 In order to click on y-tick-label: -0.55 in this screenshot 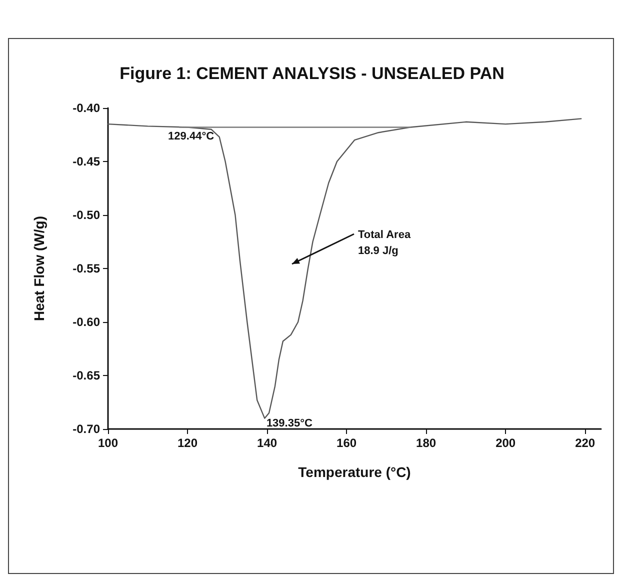, I will do `click(86, 269)`.